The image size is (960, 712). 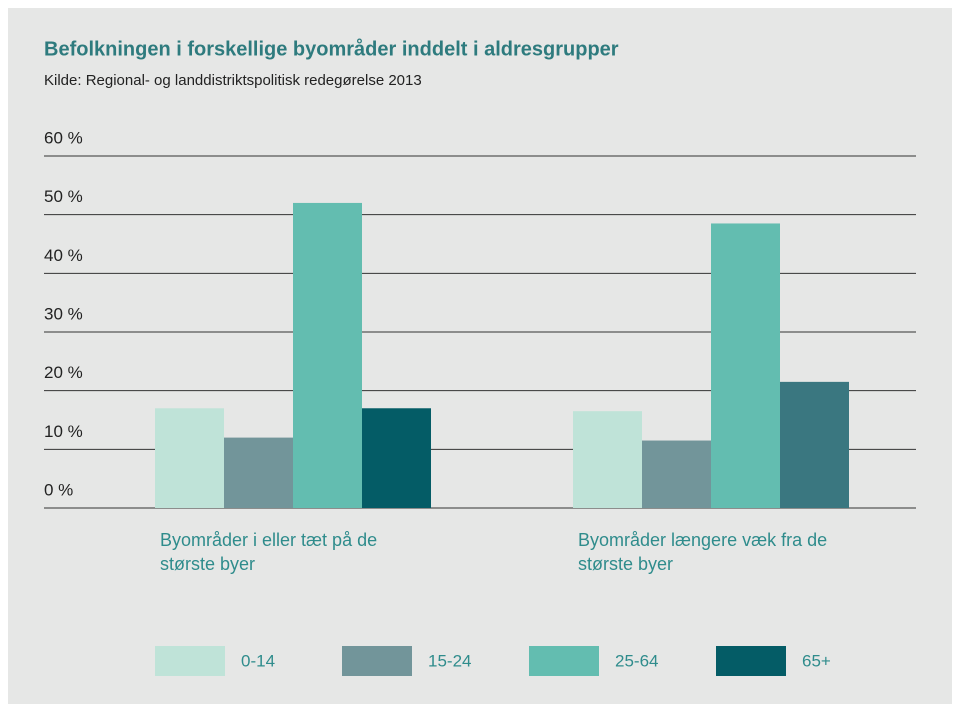 What do you see at coordinates (636, 660) in the screenshot?
I see `legend-label: 25-64` at bounding box center [636, 660].